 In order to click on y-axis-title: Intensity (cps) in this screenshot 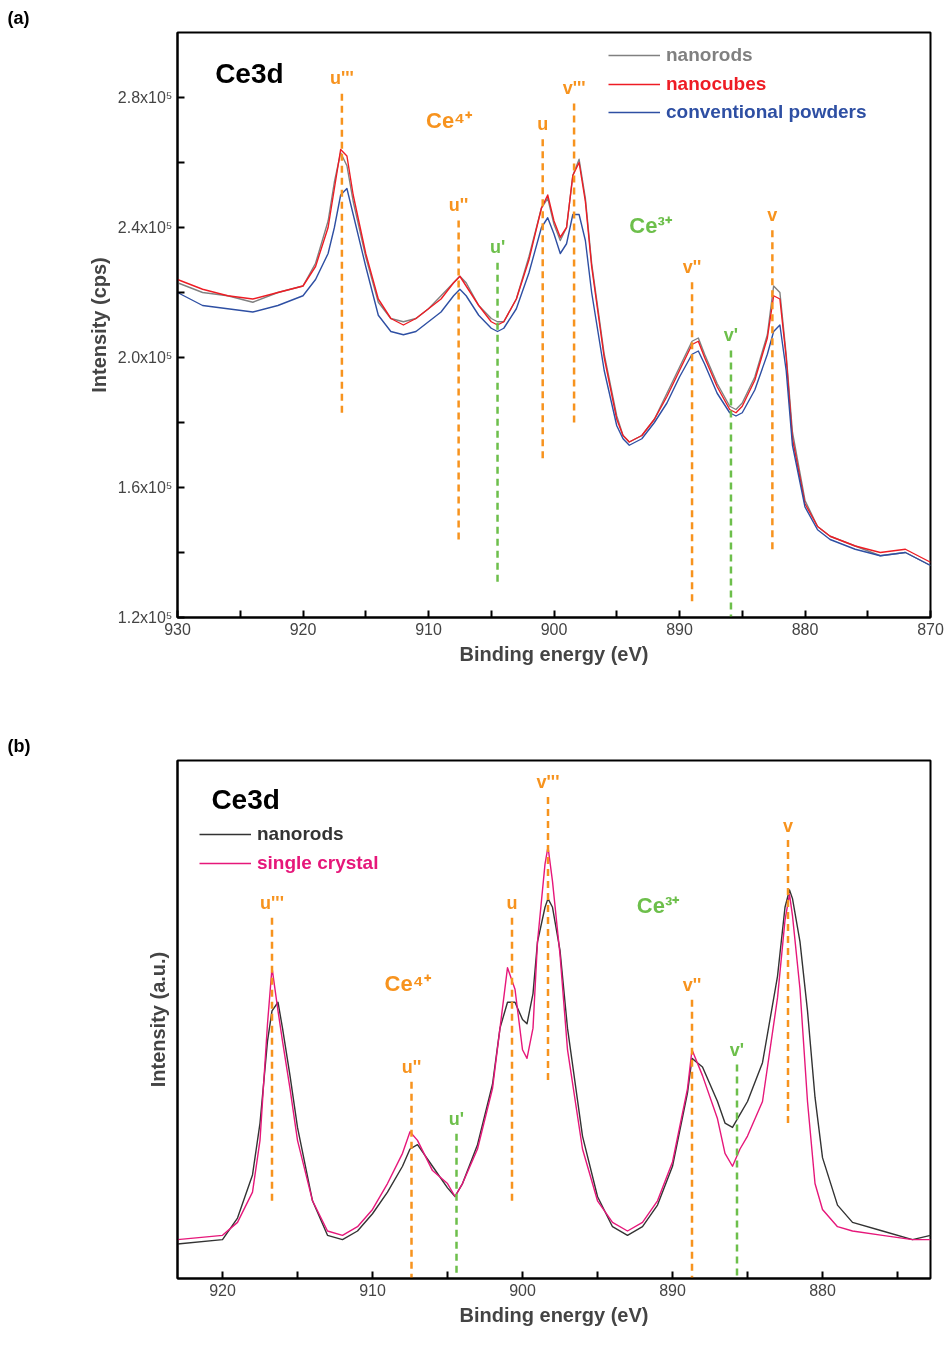, I will do `click(98, 325)`.